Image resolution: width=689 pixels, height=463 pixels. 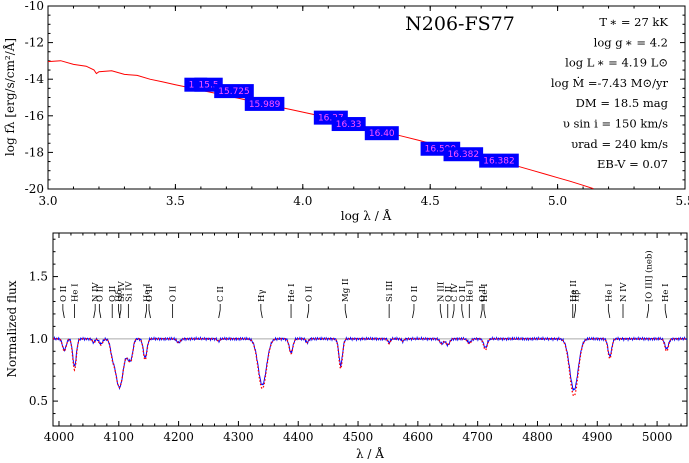 I want to click on spectrum-xlabel: λ / Å, so click(x=370, y=453).